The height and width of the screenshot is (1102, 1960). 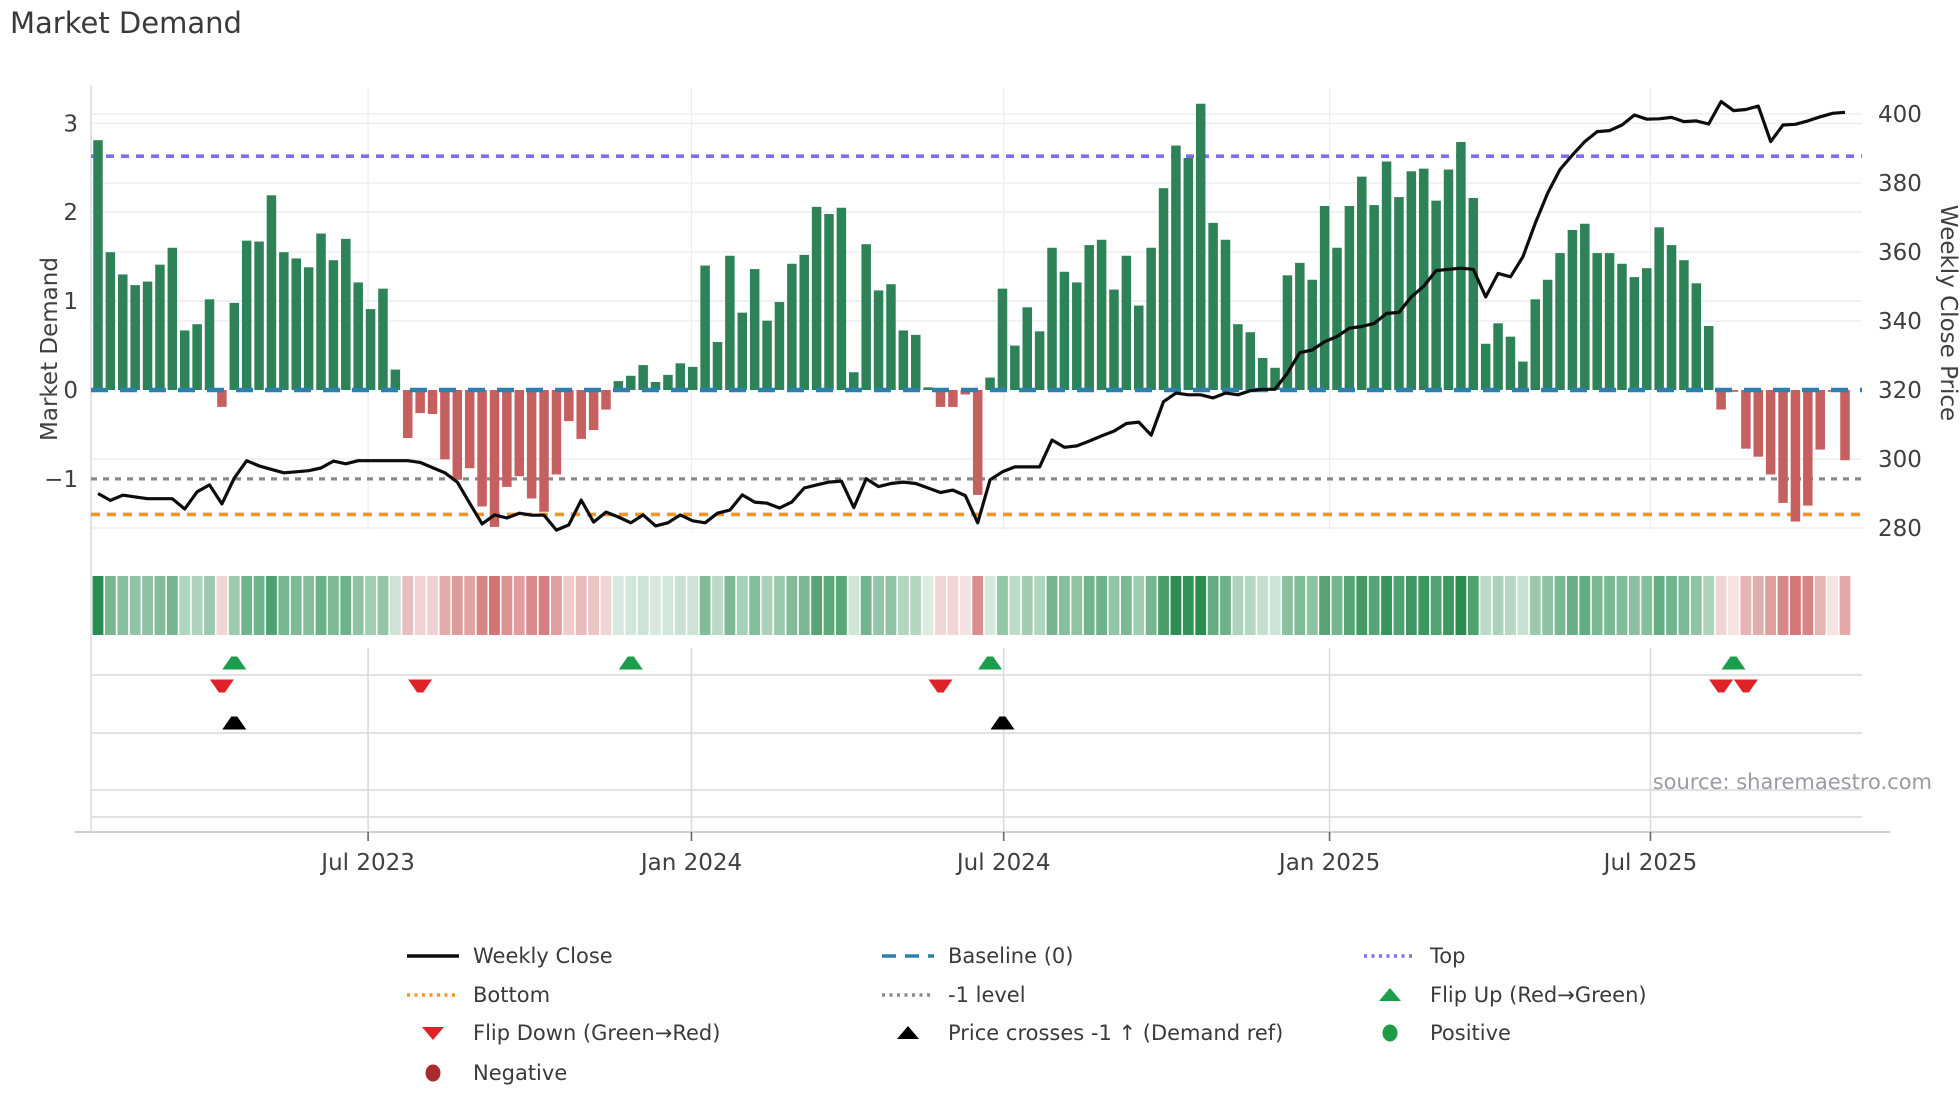 I want to click on dashed-swatch-icon, so click(x=908, y=956).